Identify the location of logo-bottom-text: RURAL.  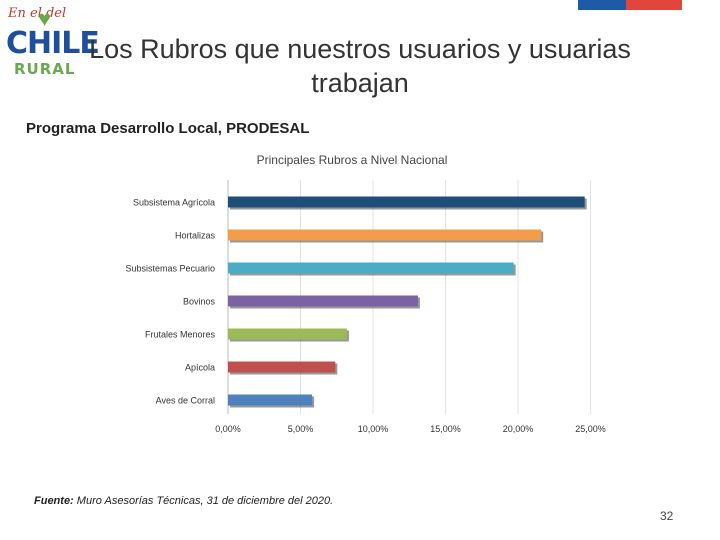
(45, 69).